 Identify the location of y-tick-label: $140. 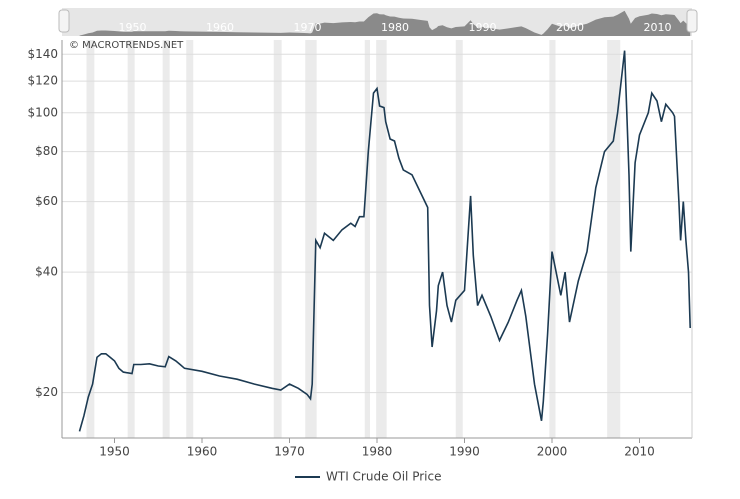
(42, 54).